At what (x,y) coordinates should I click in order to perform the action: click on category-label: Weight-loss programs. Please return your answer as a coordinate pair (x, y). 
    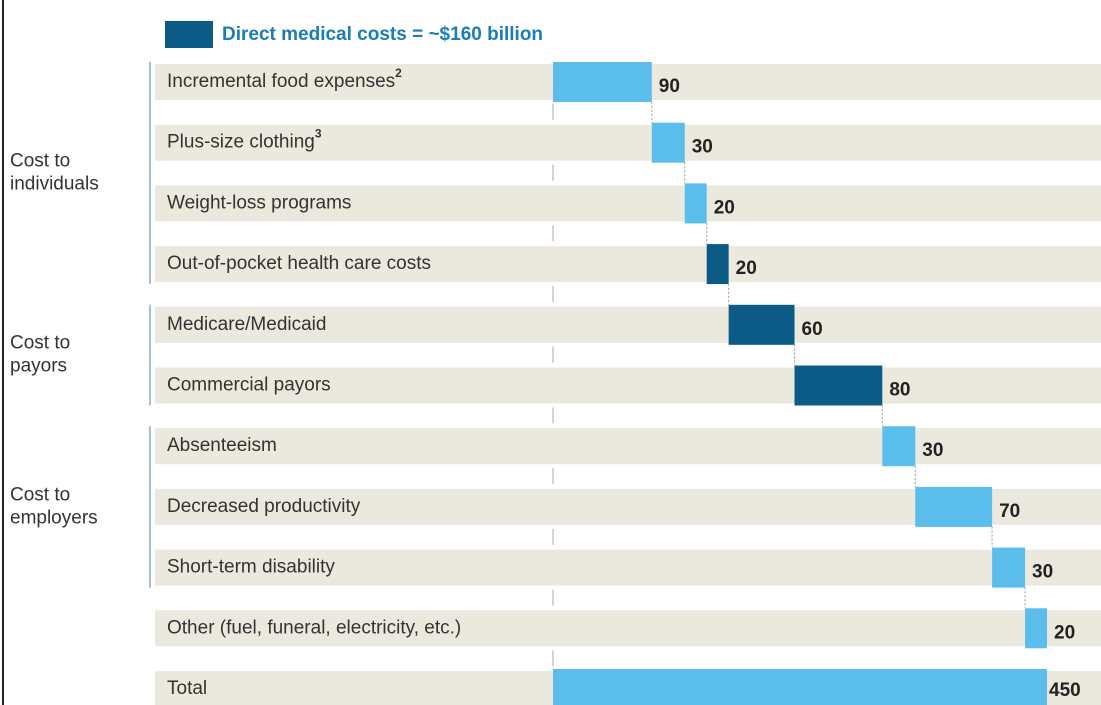
    Looking at the image, I should click on (259, 202).